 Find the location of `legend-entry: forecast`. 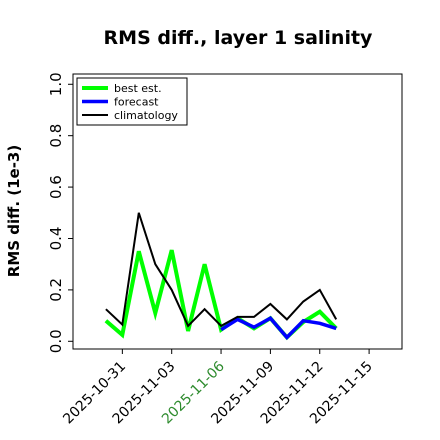

legend-entry: forecast is located at coordinates (136, 102).